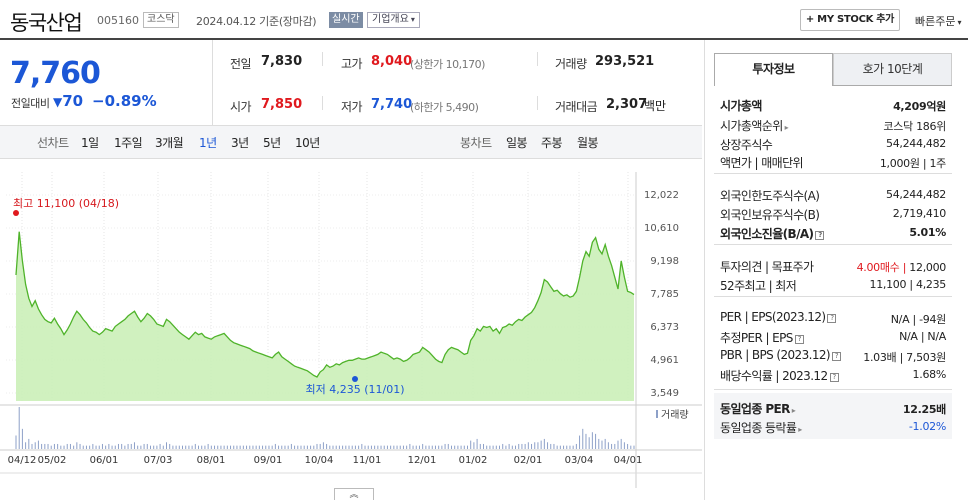  What do you see at coordinates (272, 143) in the screenshot?
I see `tab-5y: 5년` at bounding box center [272, 143].